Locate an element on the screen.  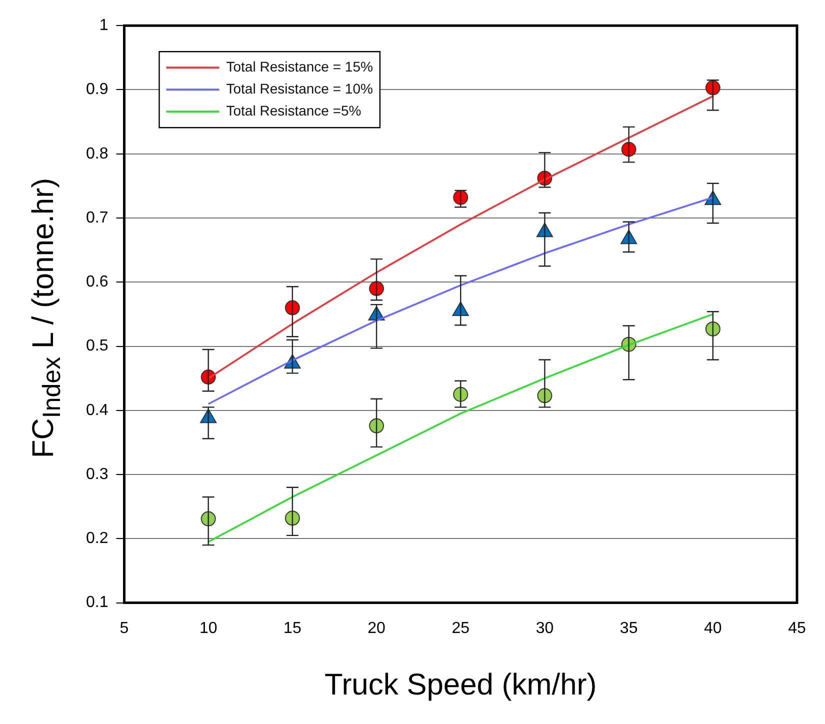
y-tick-label: 0.8 is located at coordinates (97, 153).